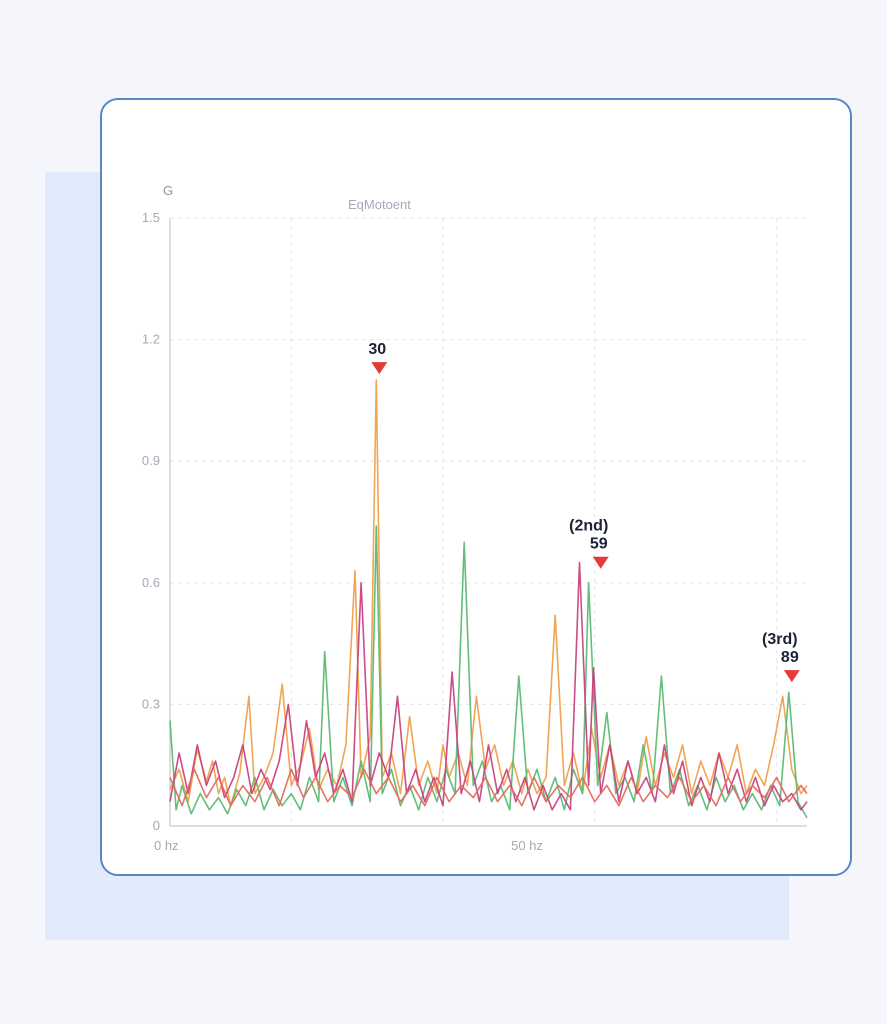  What do you see at coordinates (527, 845) in the screenshot?
I see `x-tick-label: 50 hz` at bounding box center [527, 845].